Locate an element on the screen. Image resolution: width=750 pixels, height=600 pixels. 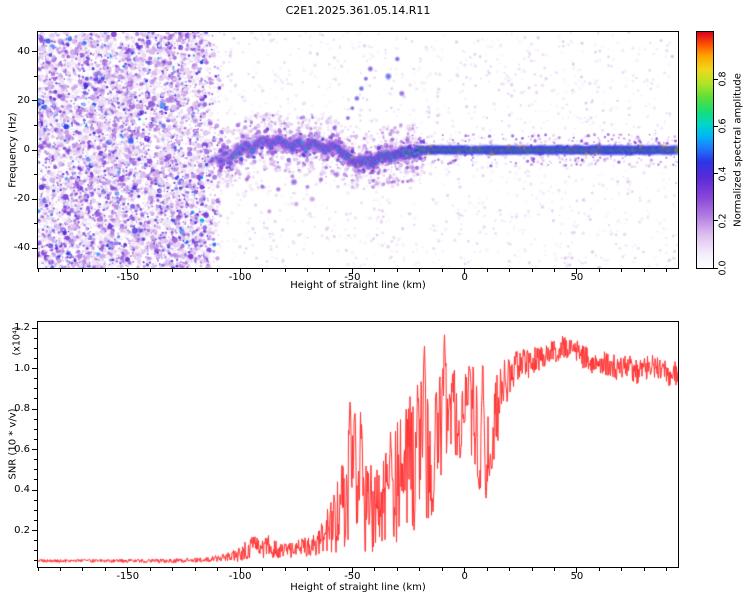
colorbar-tick-label: 0.8 is located at coordinates (723, 79).